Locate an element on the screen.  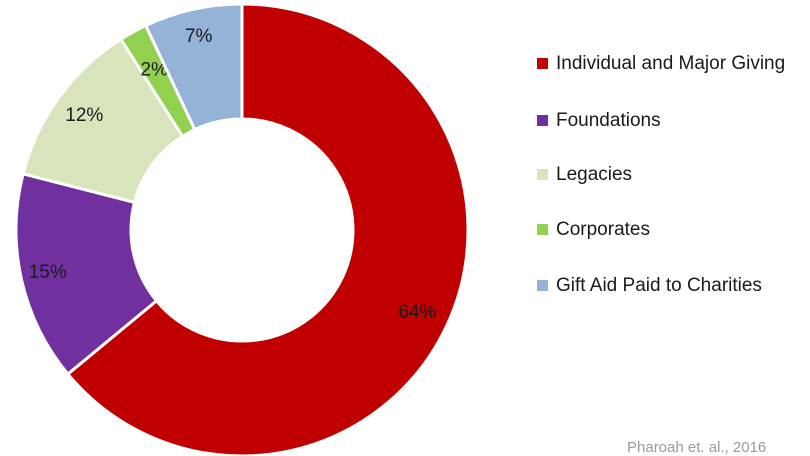
legend-item-gift-aid: Gift Aid Paid to Charities is located at coordinates (666, 286).